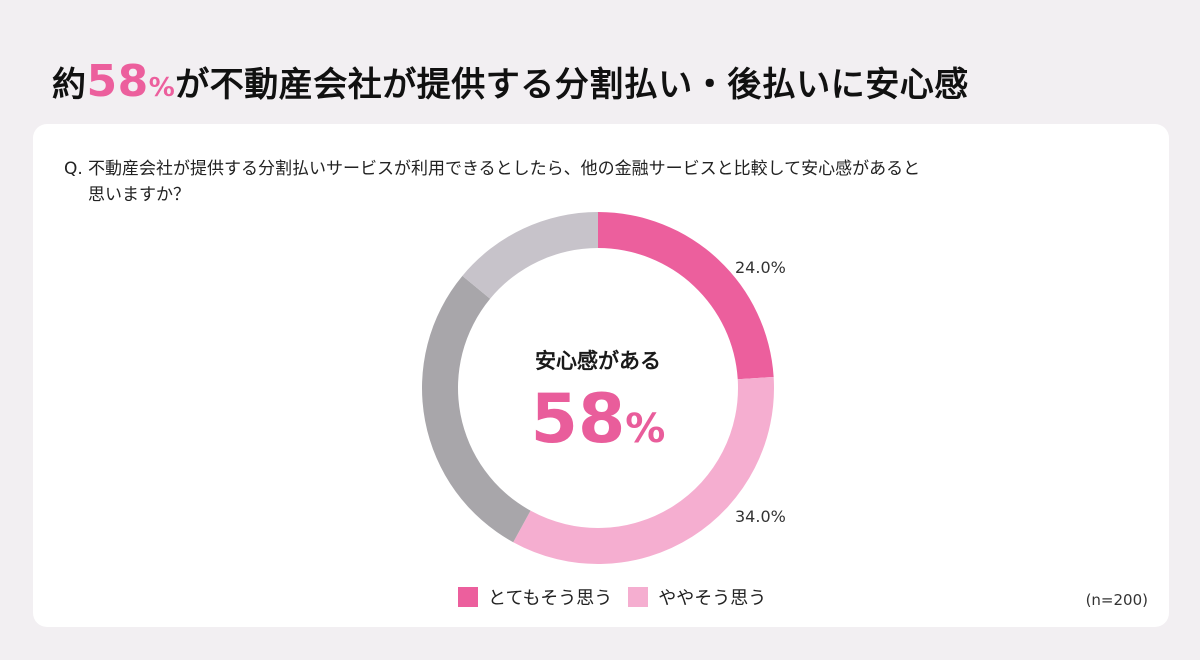  Describe the element at coordinates (598, 361) in the screenshot. I see `center-label: 安心感がある` at that location.